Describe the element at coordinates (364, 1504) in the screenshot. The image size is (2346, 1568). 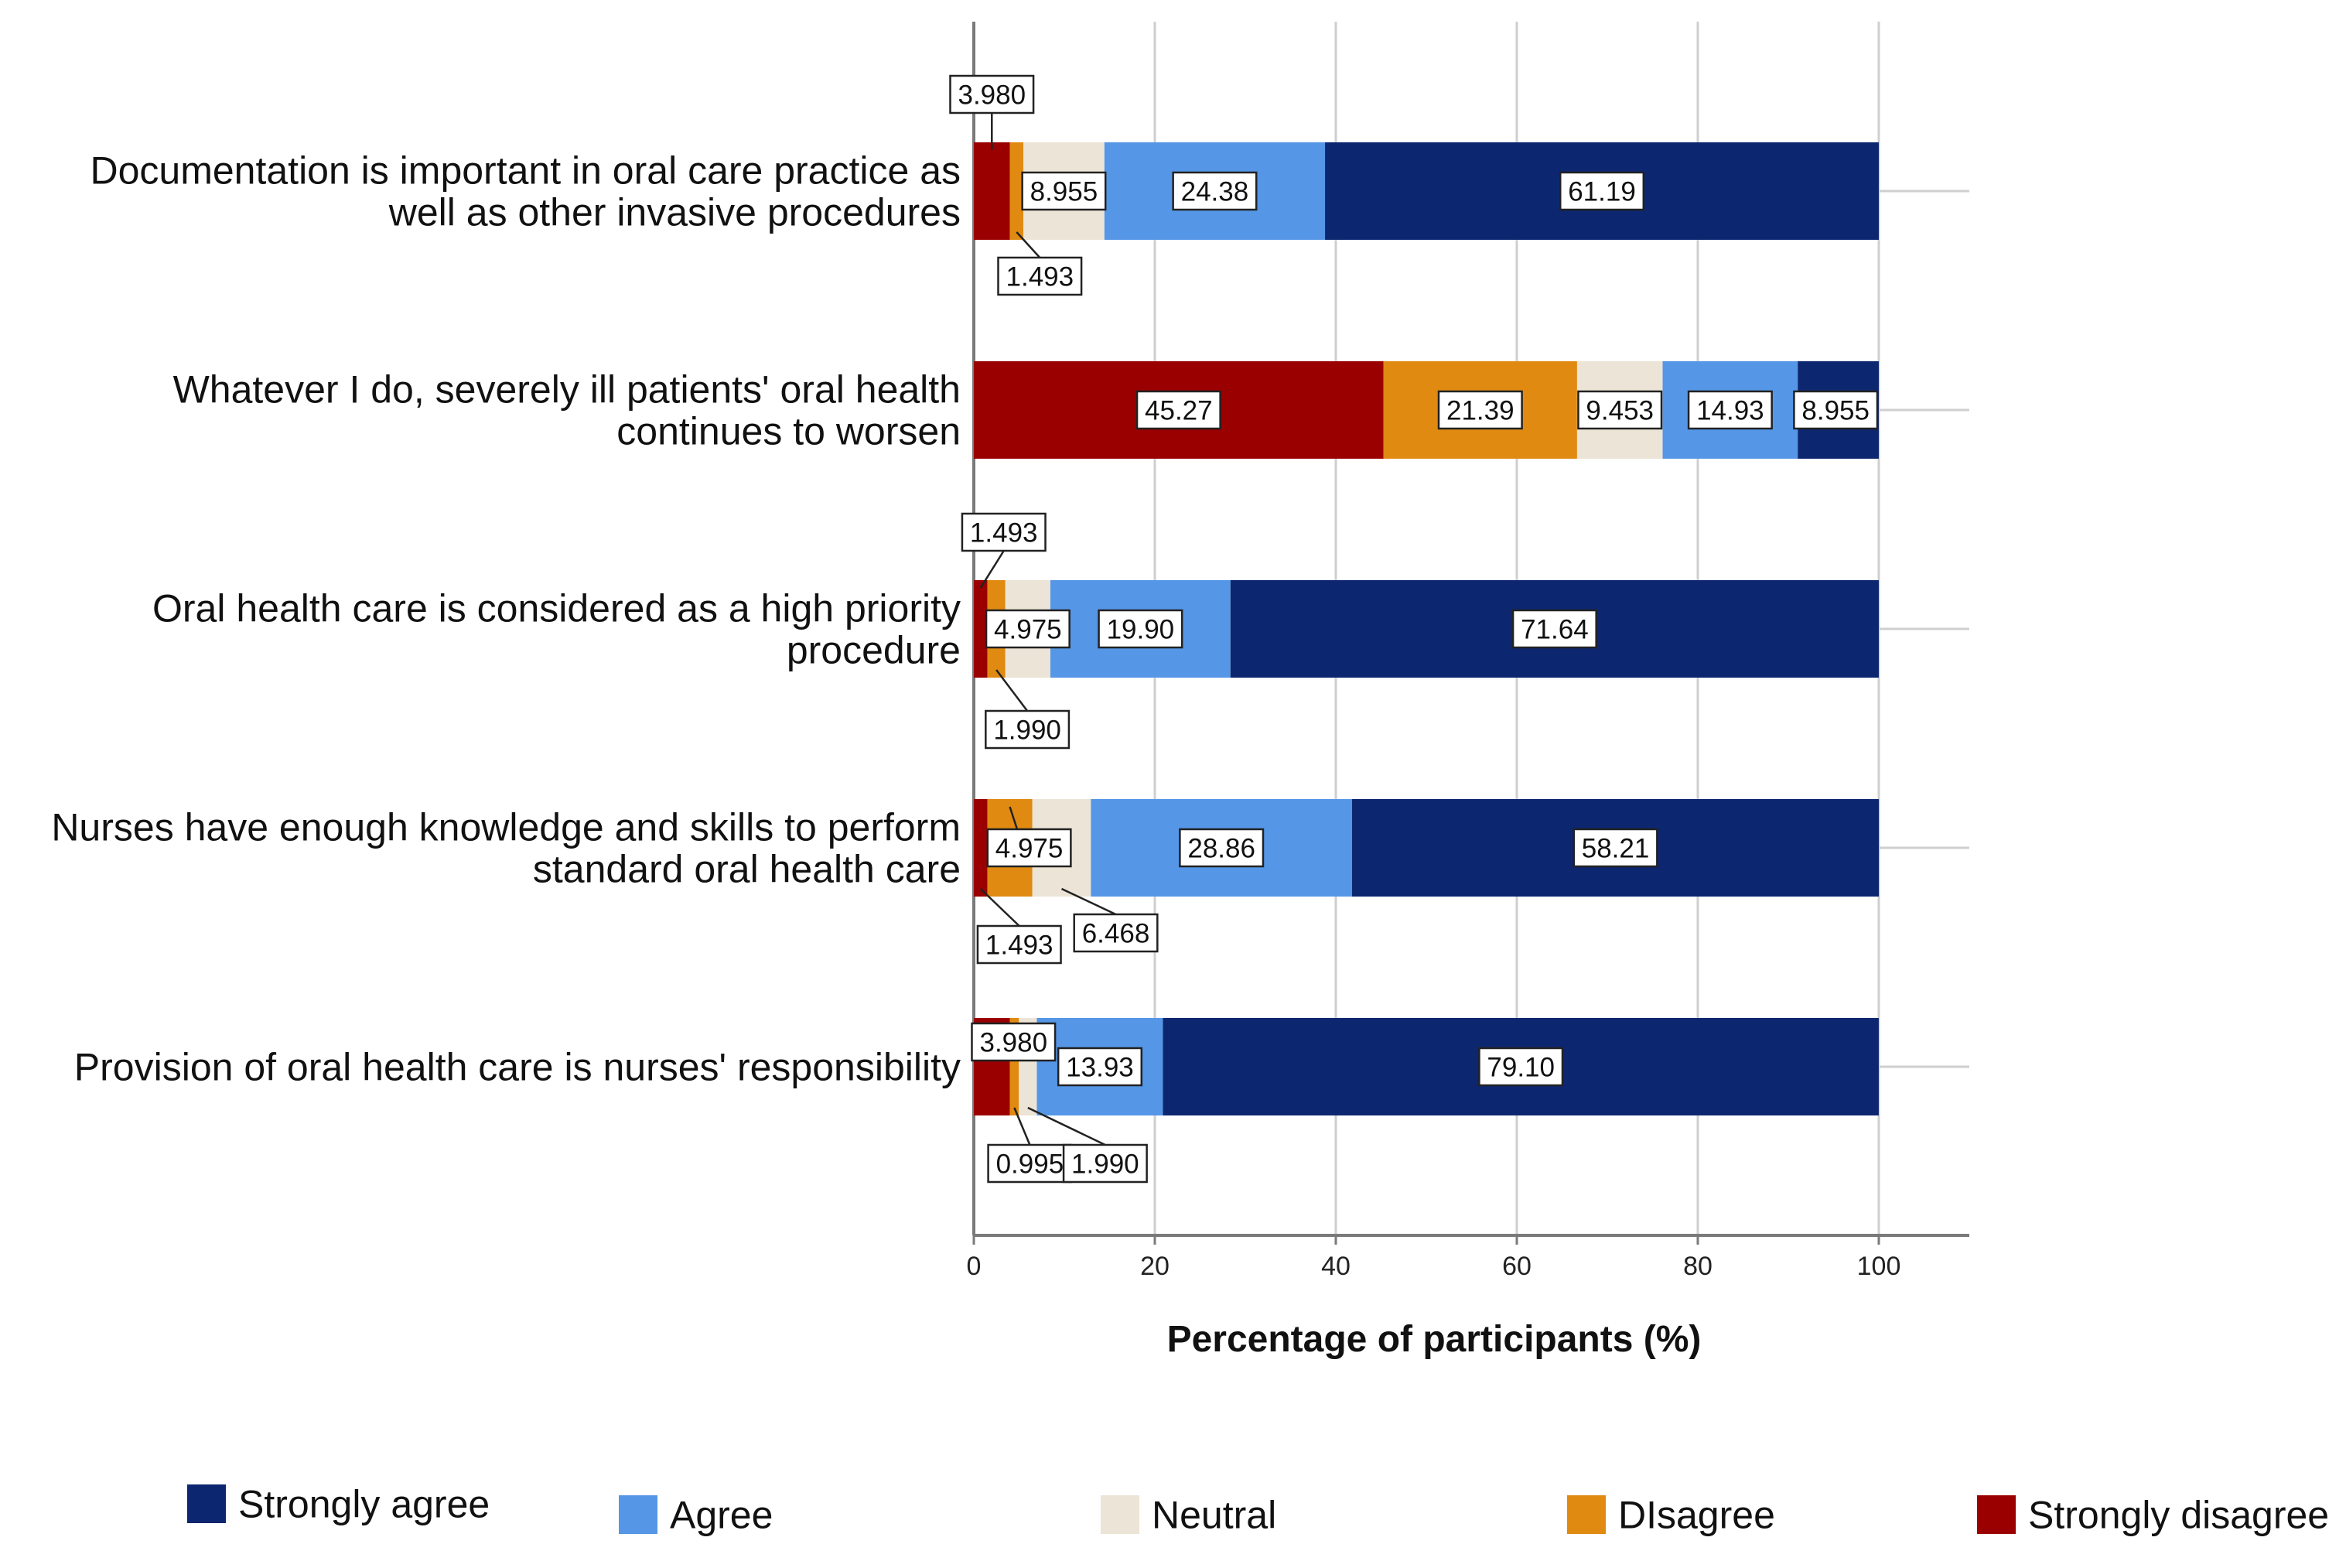
I see `legend-label: Strongly agree` at that location.